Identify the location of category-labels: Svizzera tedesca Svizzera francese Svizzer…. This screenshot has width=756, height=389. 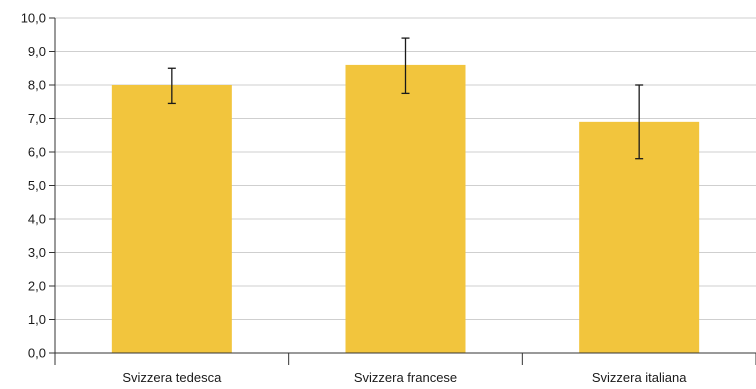
(404, 377).